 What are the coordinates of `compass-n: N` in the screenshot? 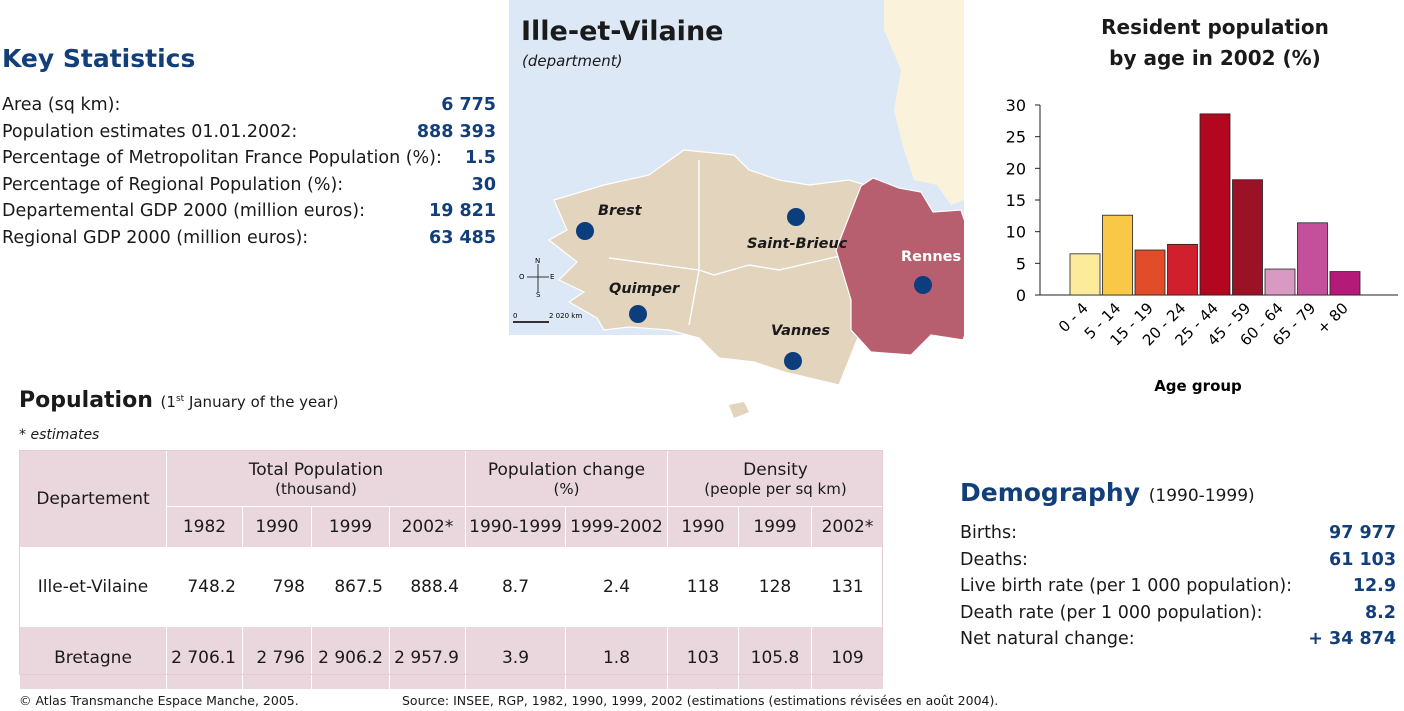 It's located at (537, 261).